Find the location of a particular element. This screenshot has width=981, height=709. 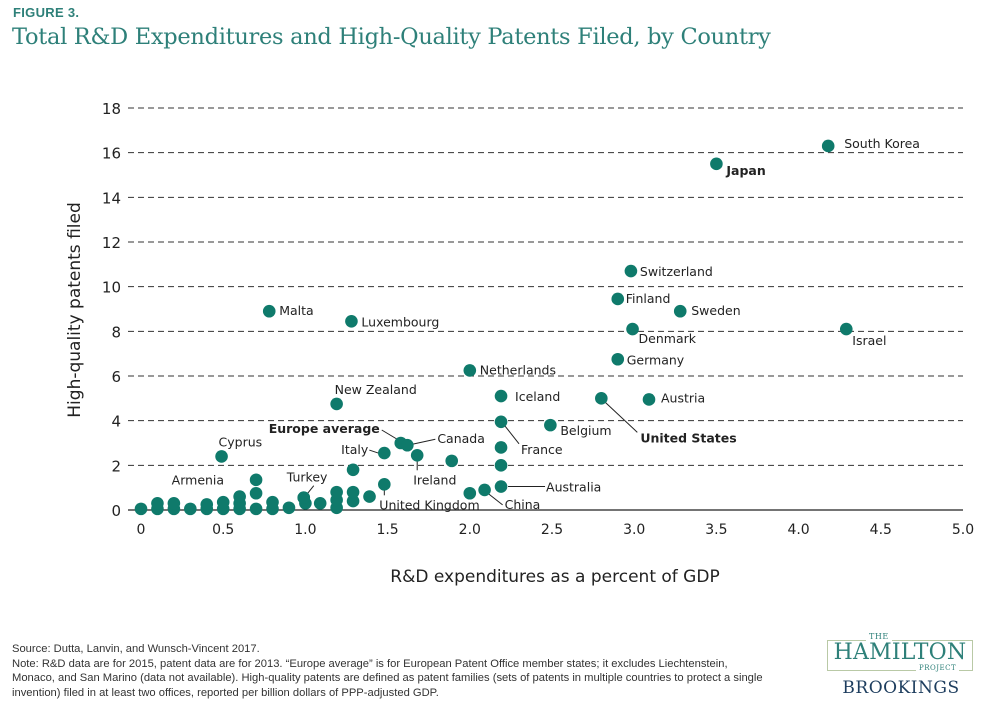

point-label: Malta is located at coordinates (296, 310).